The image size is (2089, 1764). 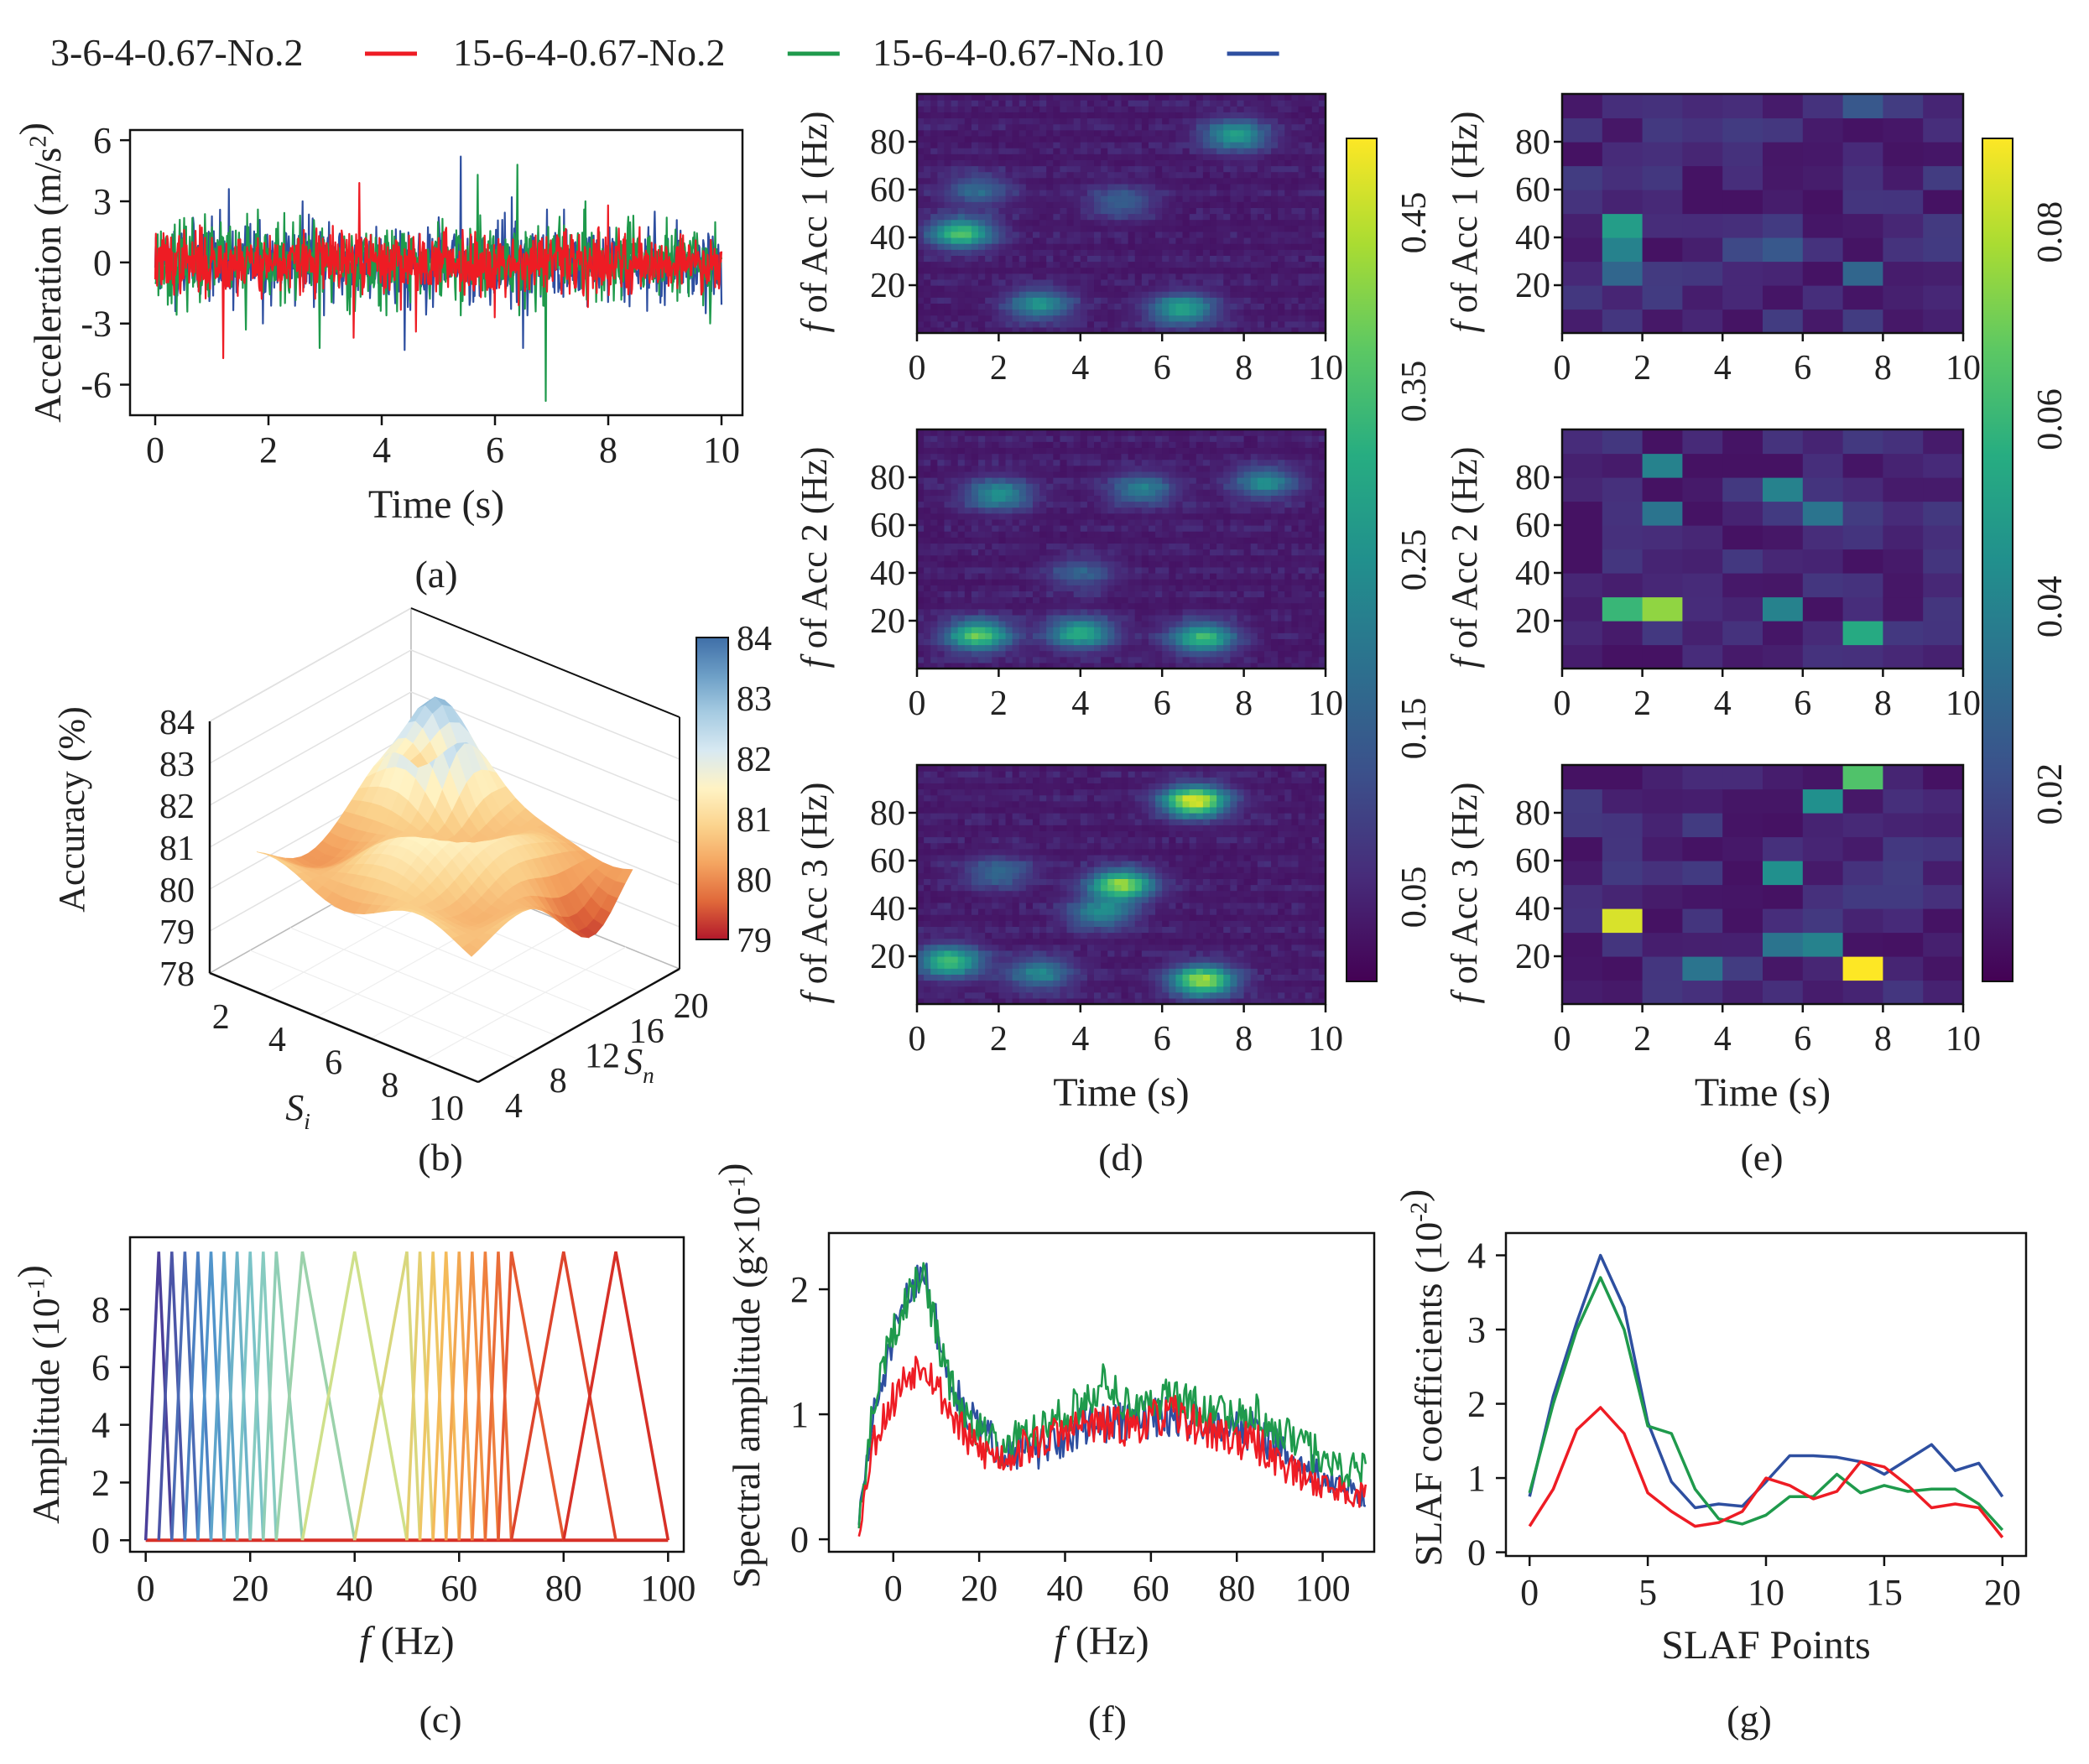 I want to click on y-tick-label: 12, so click(x=602, y=1057).